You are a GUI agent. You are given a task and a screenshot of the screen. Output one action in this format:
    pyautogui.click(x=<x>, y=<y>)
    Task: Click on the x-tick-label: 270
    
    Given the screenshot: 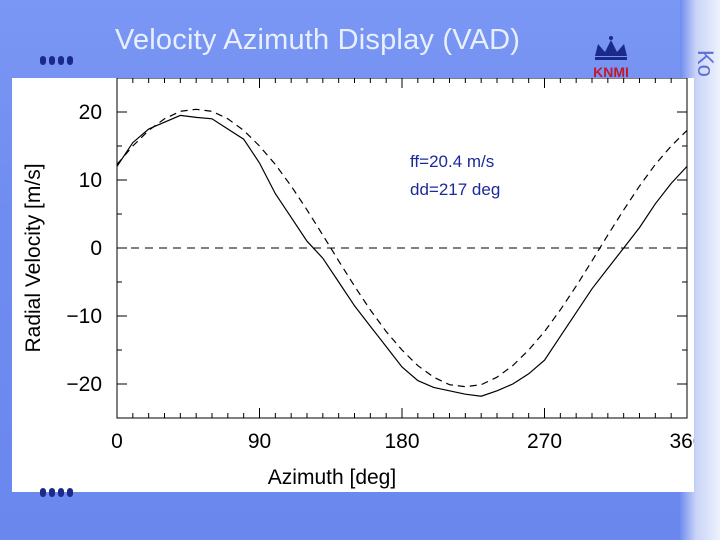 What is the action you would take?
    pyautogui.click(x=544, y=441)
    